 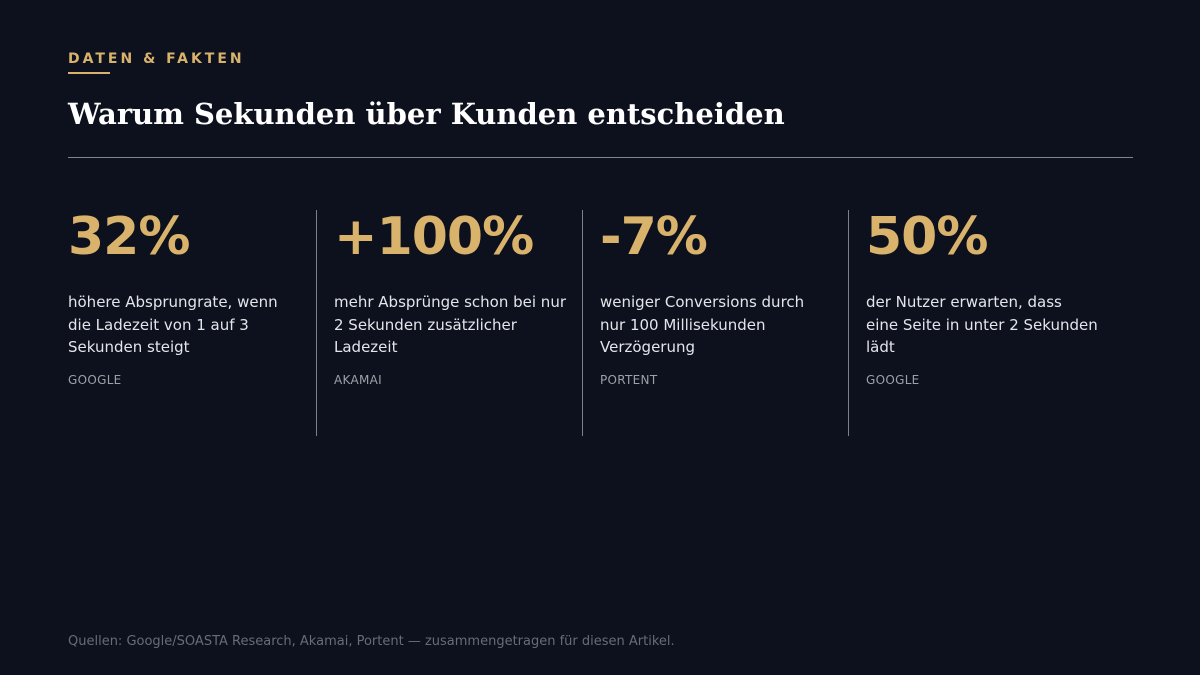 What do you see at coordinates (89, 73) in the screenshot?
I see `eyebrow-underline` at bounding box center [89, 73].